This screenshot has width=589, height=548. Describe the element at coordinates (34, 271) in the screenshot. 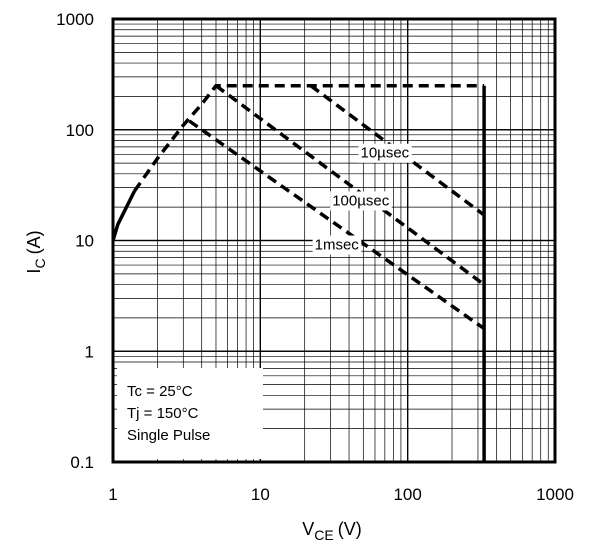

I see `y-axis-symbol: I` at that location.